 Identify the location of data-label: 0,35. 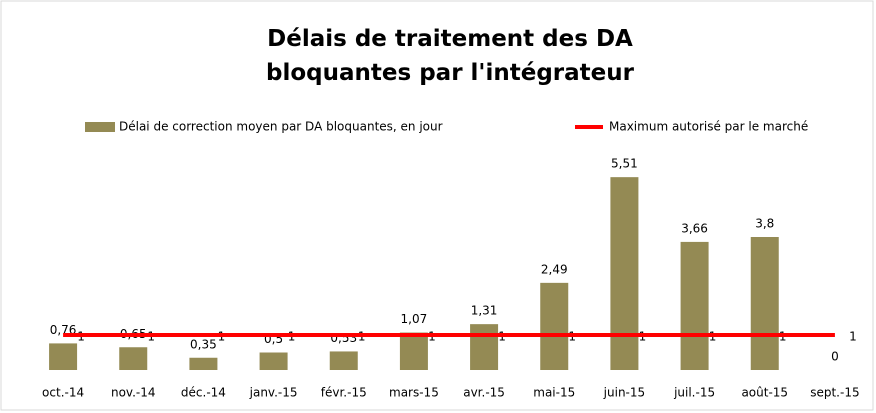
(203, 344).